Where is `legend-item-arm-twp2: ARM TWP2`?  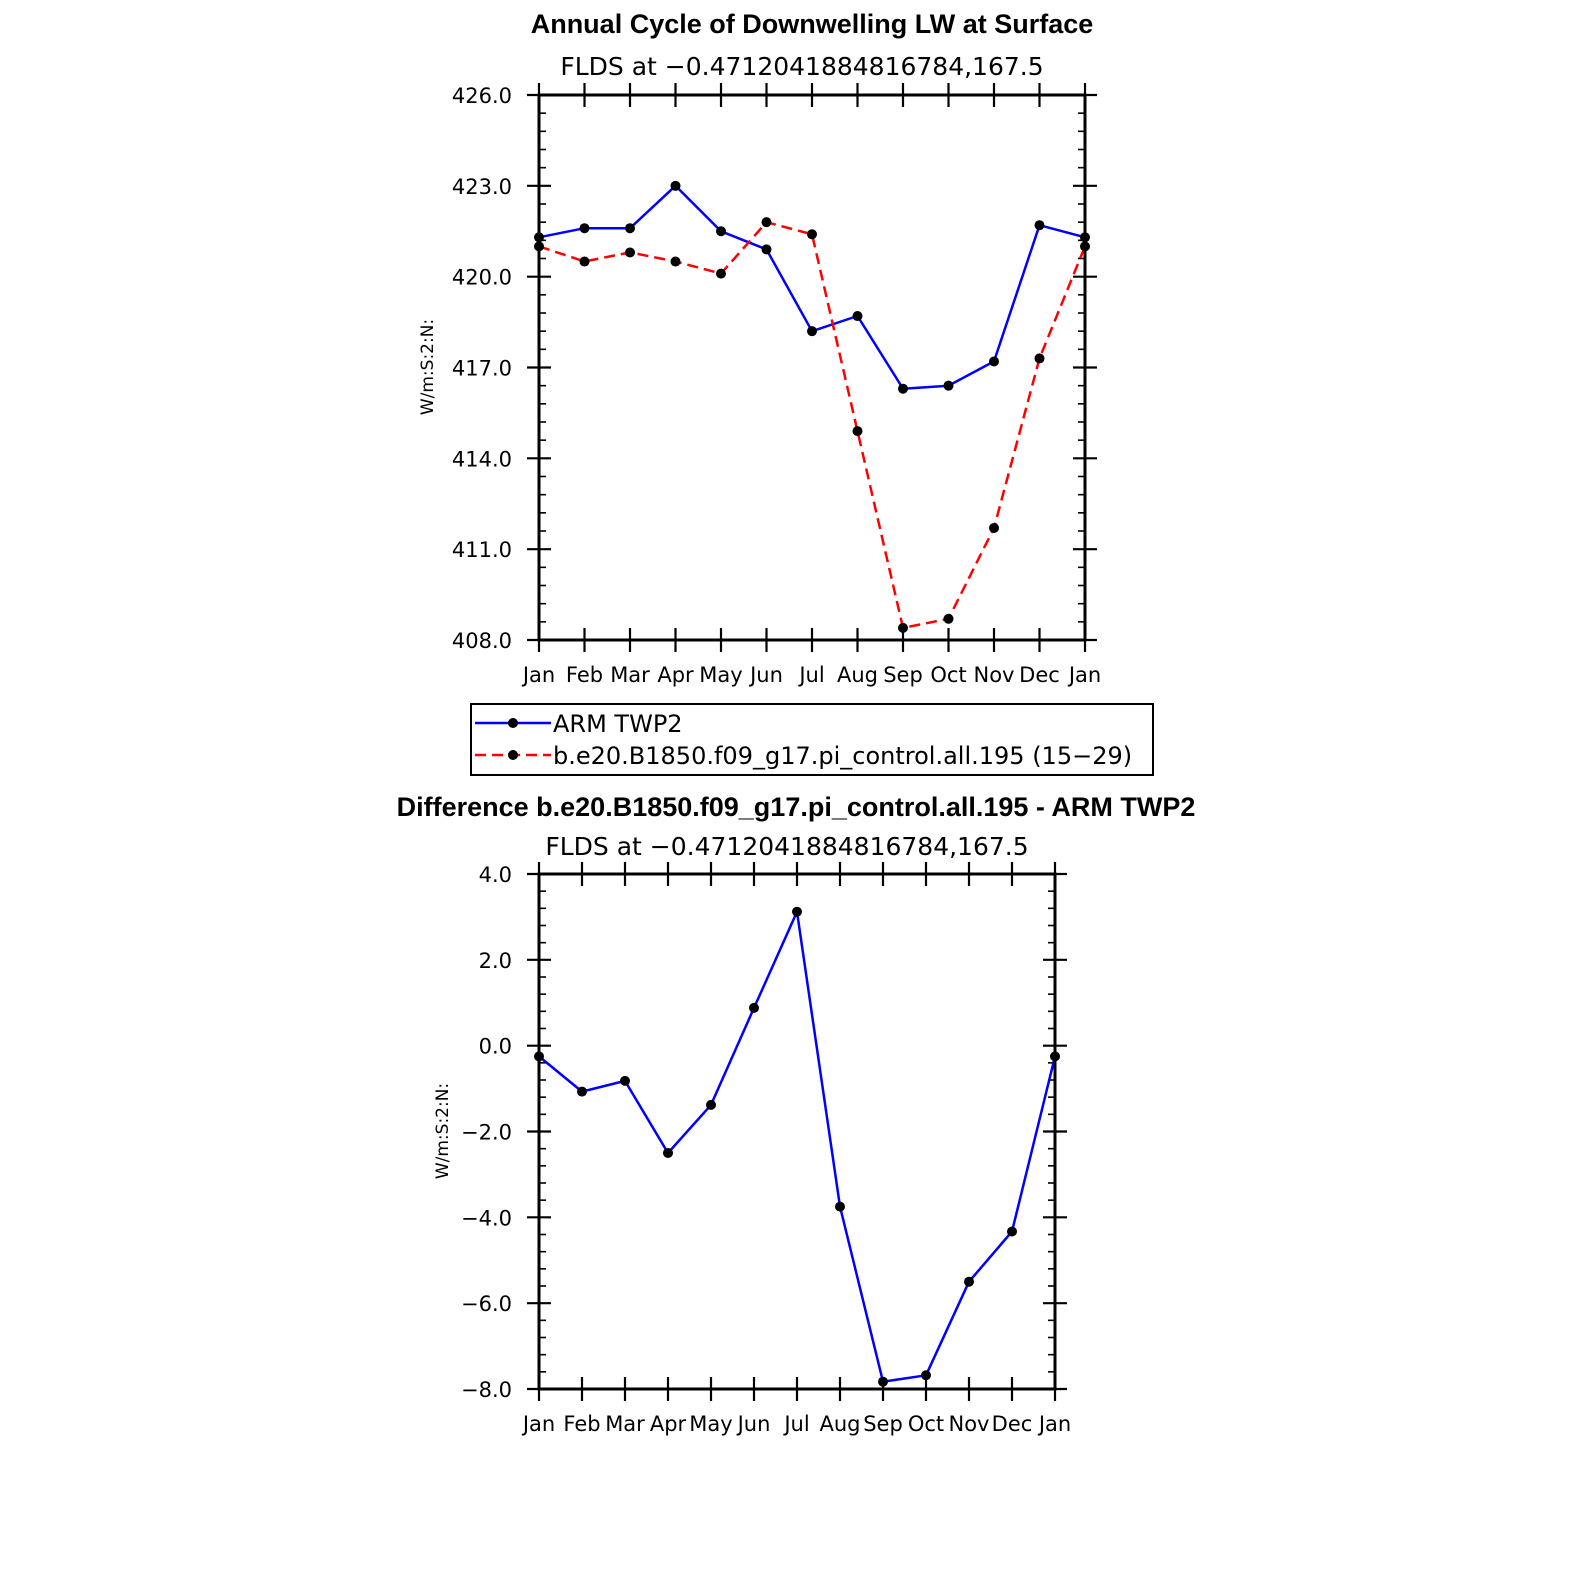
legend-item-arm-twp2: ARM TWP2 is located at coordinates (579, 724).